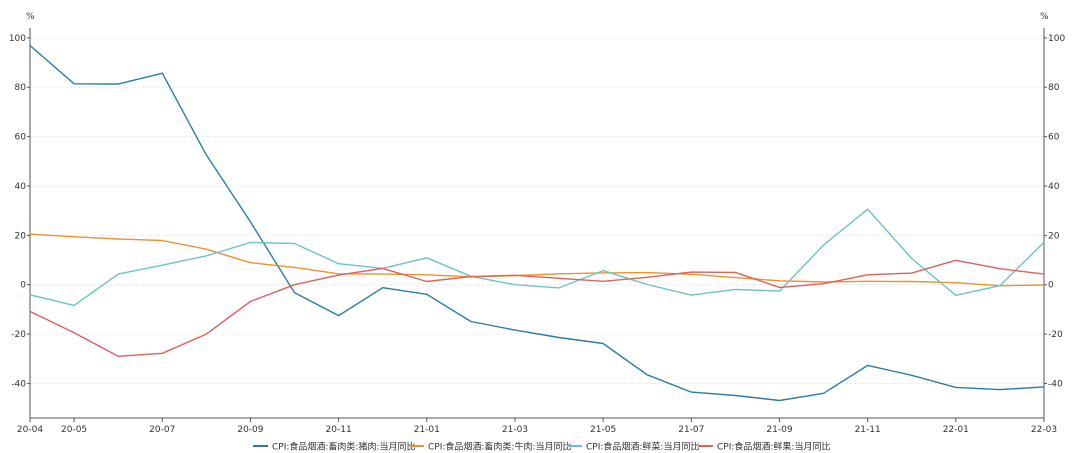 The width and height of the screenshot is (1080, 453). What do you see at coordinates (1054, 88) in the screenshot?
I see `y-tick-label-right: 80` at bounding box center [1054, 88].